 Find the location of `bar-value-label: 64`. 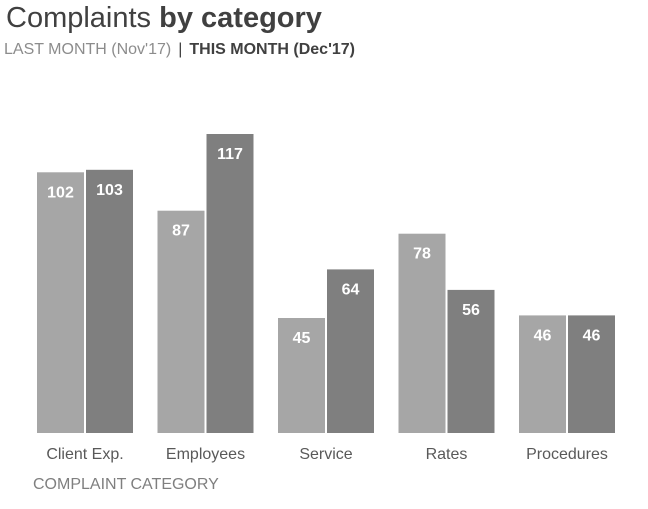

bar-value-label: 64 is located at coordinates (351, 289).